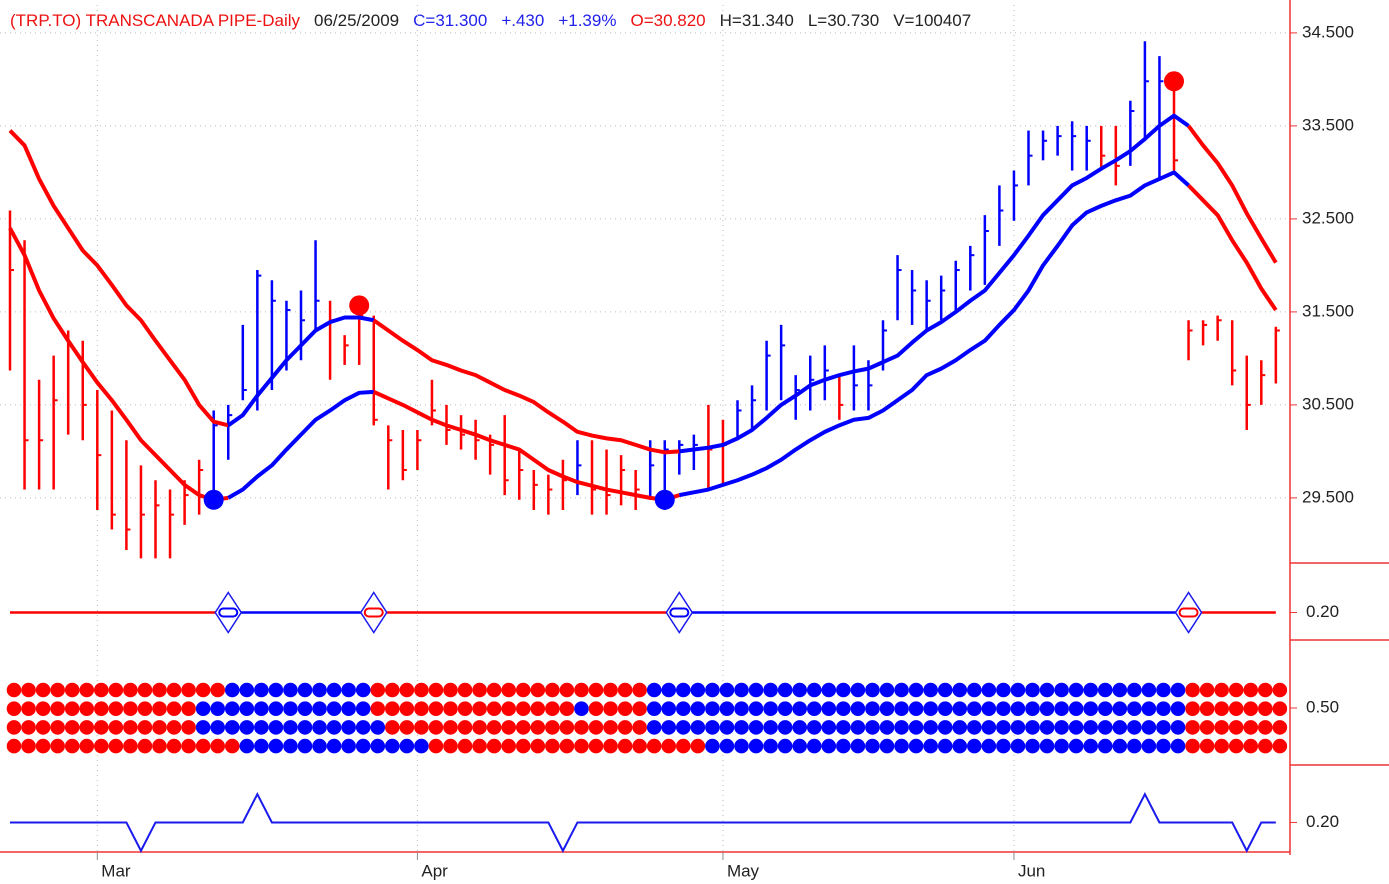  What do you see at coordinates (228, 612) in the screenshot?
I see `signal-marker` at bounding box center [228, 612].